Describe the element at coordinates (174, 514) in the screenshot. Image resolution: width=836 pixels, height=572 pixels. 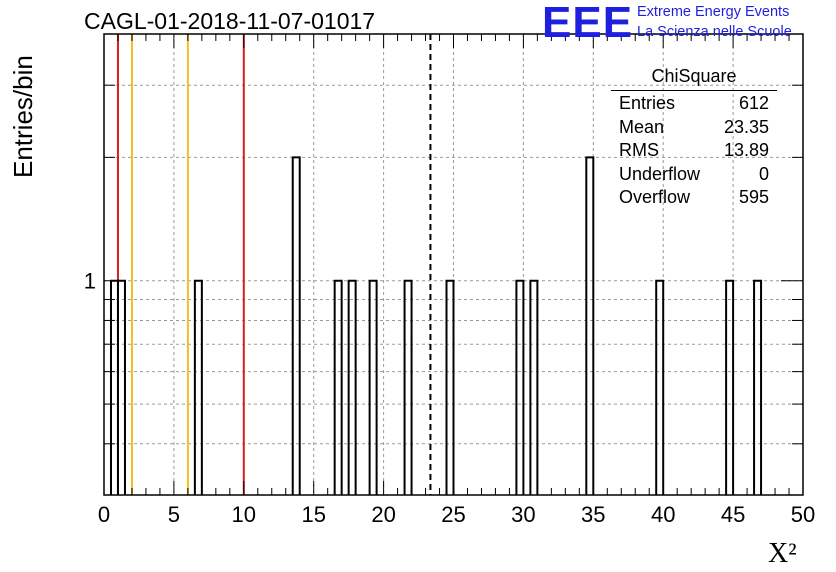
I see `x-tick-label: 5` at that location.